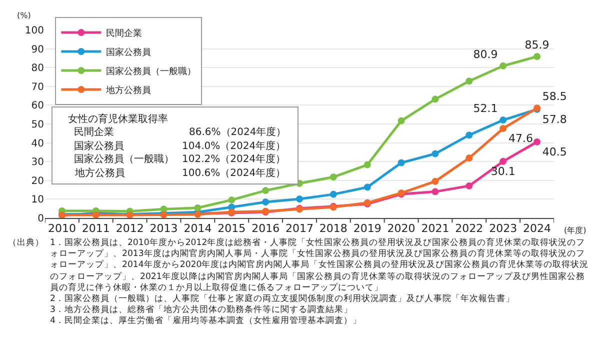  I want to click on text: 3．地方公務員は、総務省「地方公共団体の勤務条件等に関する調査結果」, so click(202, 310).